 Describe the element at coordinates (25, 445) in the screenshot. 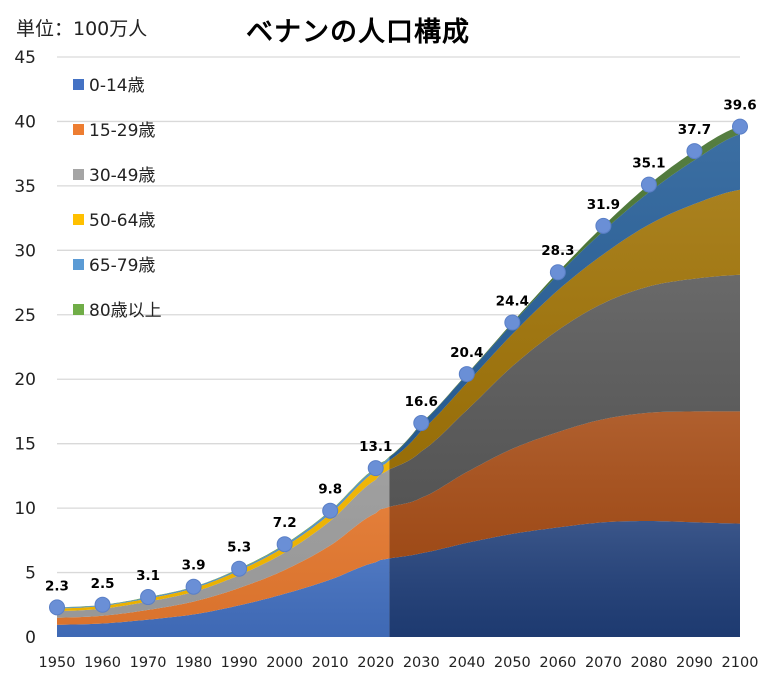

I see `y-tick-label: 15` at that location.